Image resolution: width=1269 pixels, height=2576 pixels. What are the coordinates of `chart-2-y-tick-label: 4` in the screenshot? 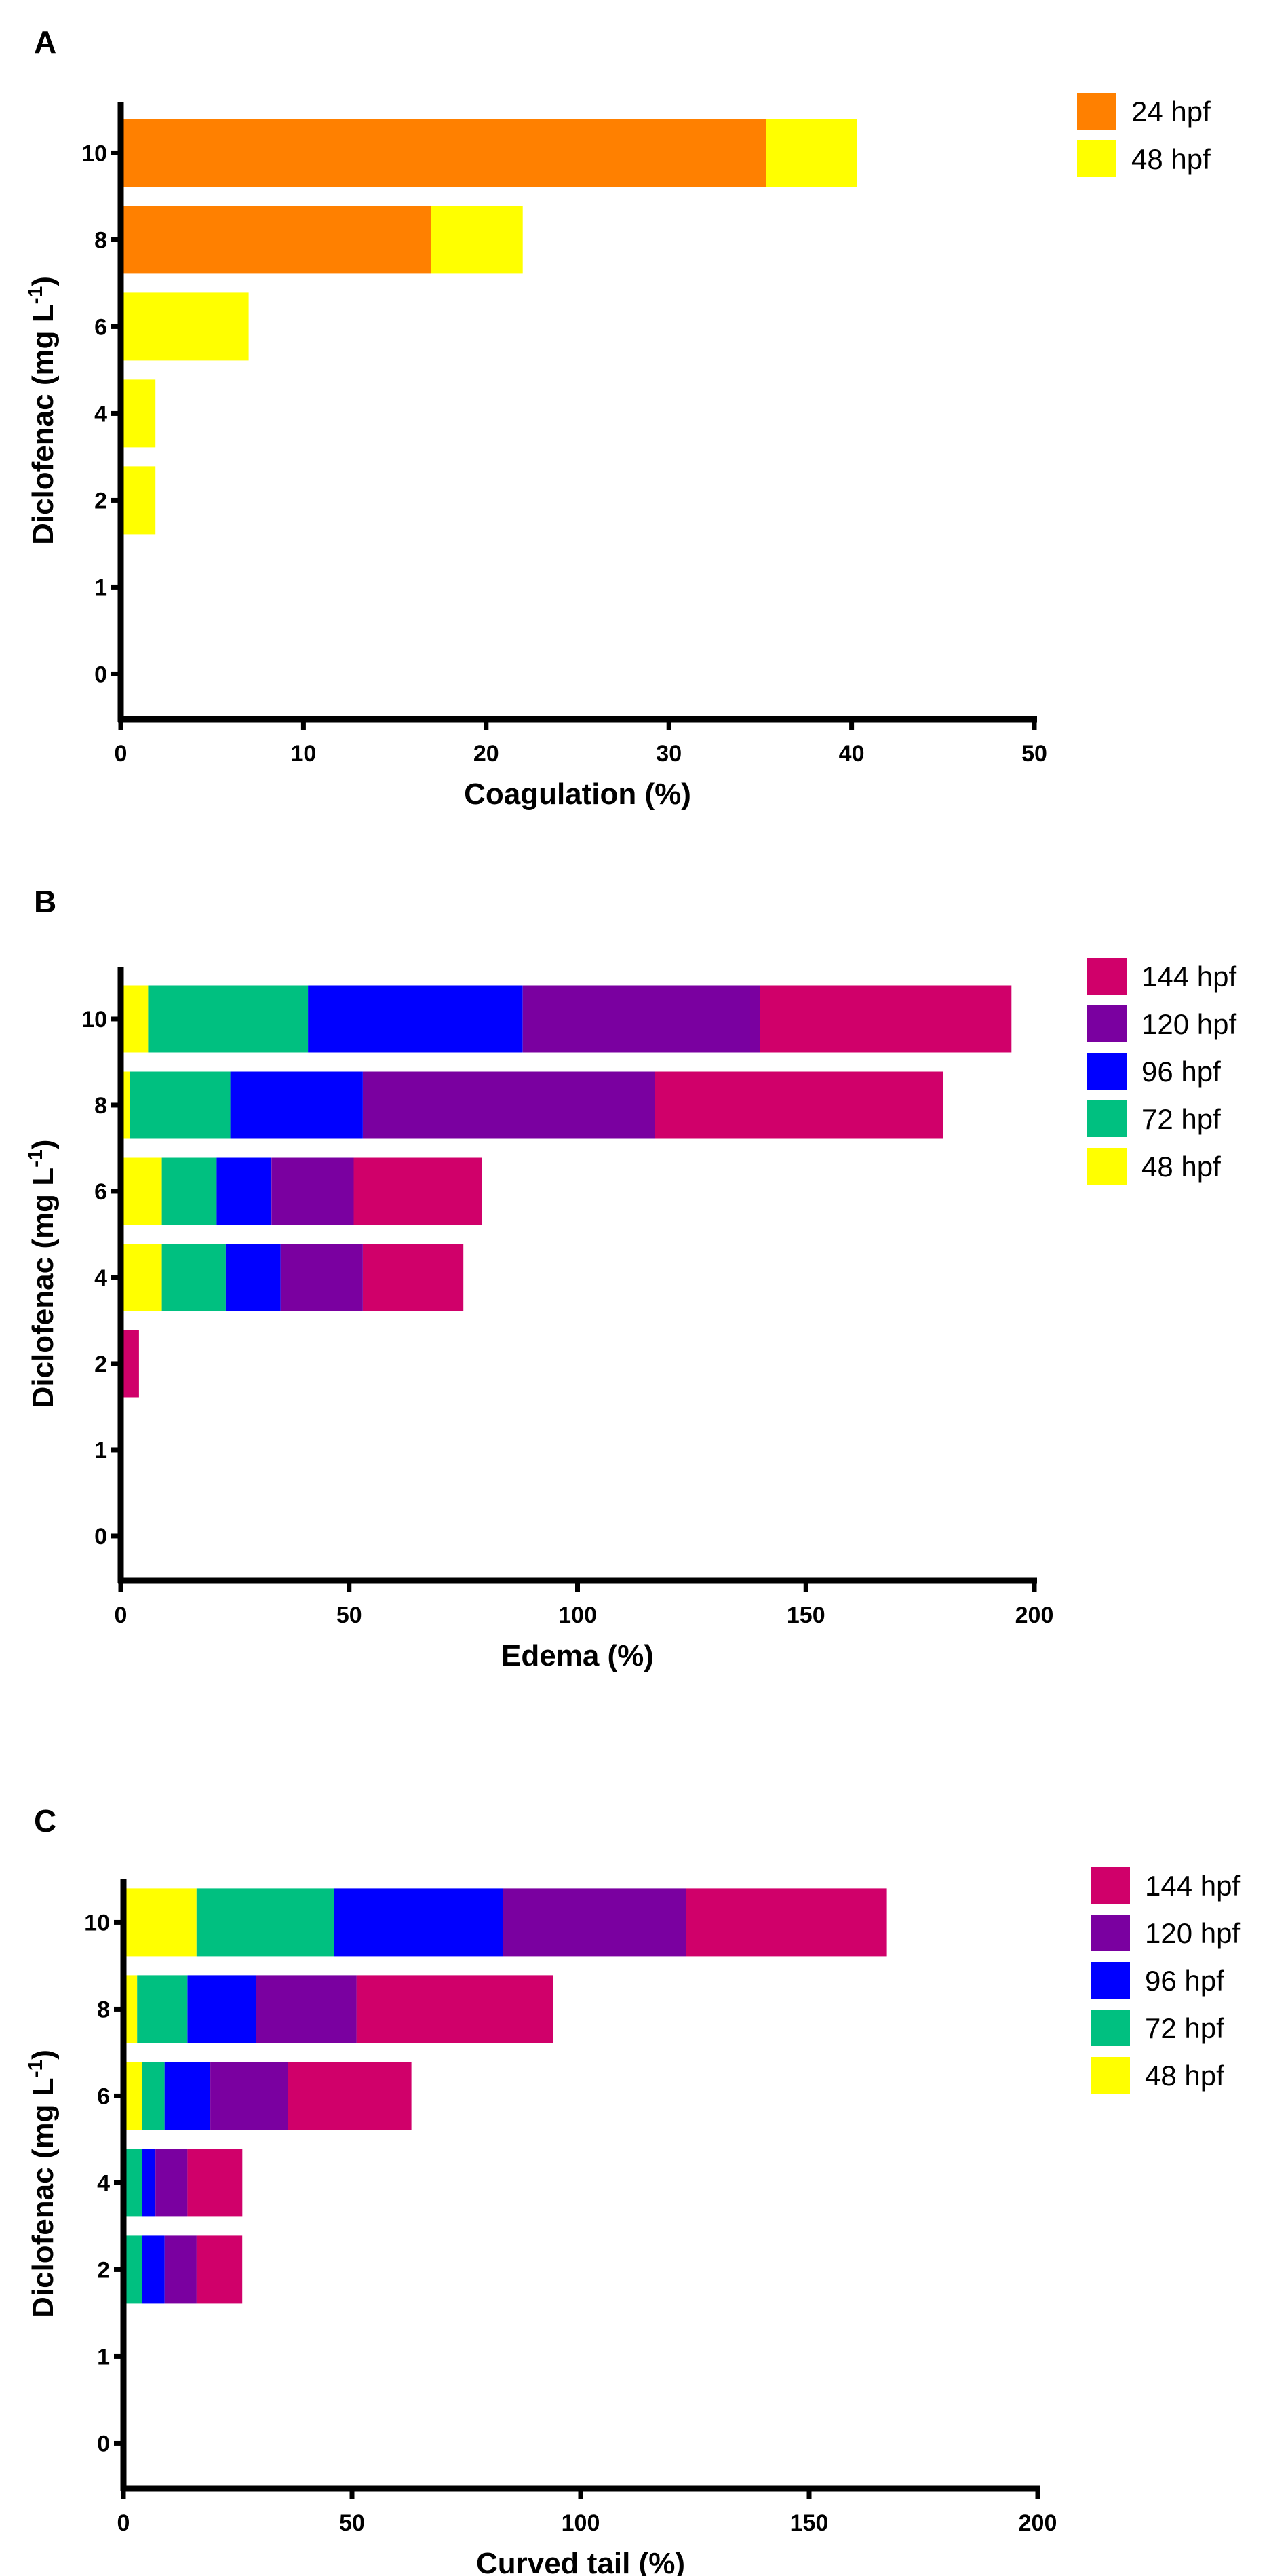 It's located at (103, 2183).